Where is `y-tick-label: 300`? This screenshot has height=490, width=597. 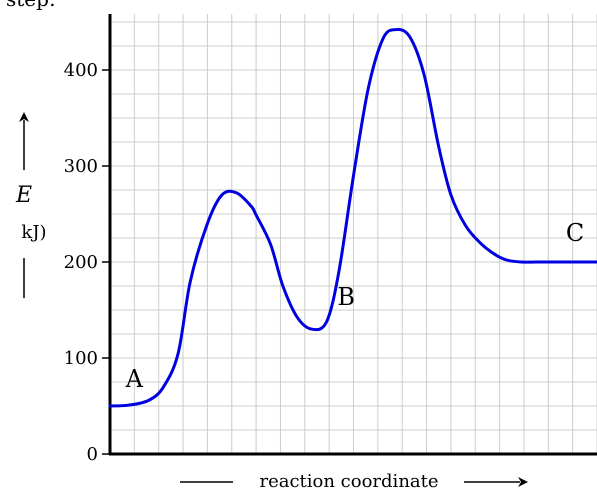
y-tick-label: 300 is located at coordinates (81, 166).